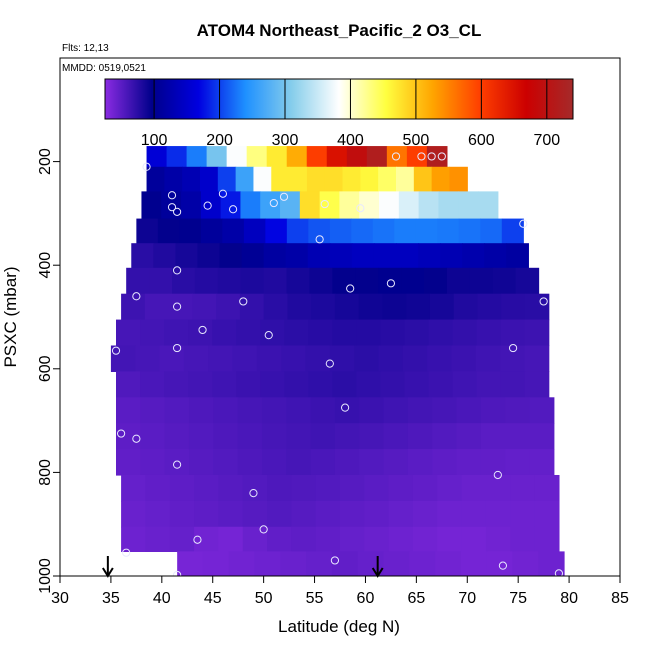 Image resolution: width=650 pixels, height=655 pixels. I want to click on colorbar-gradient, so click(339, 99).